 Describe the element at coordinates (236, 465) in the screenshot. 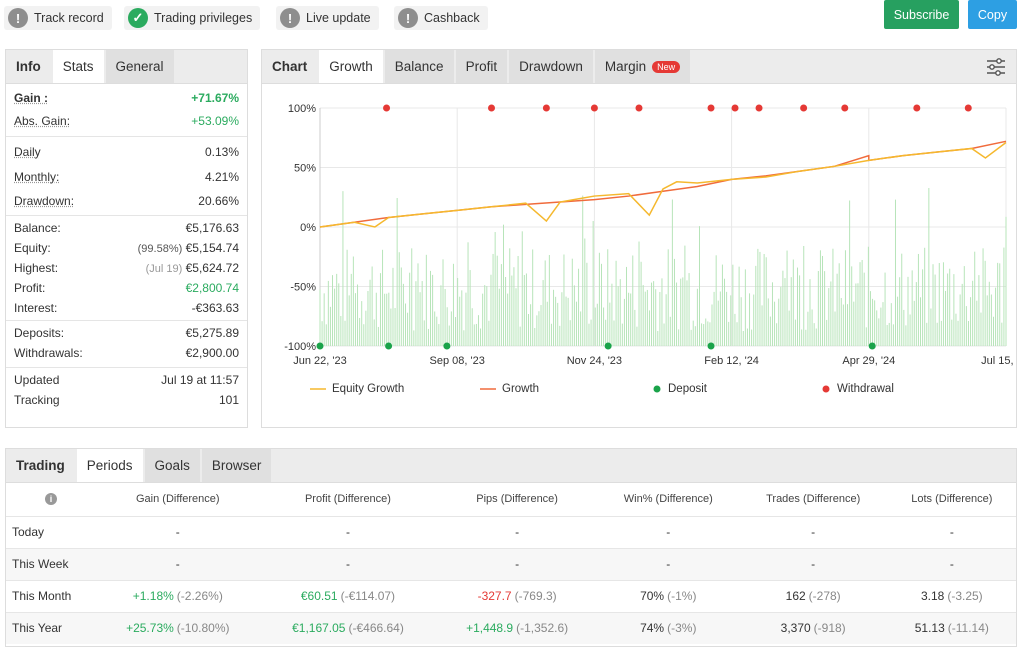

I see `tab-browser: Browser` at that location.